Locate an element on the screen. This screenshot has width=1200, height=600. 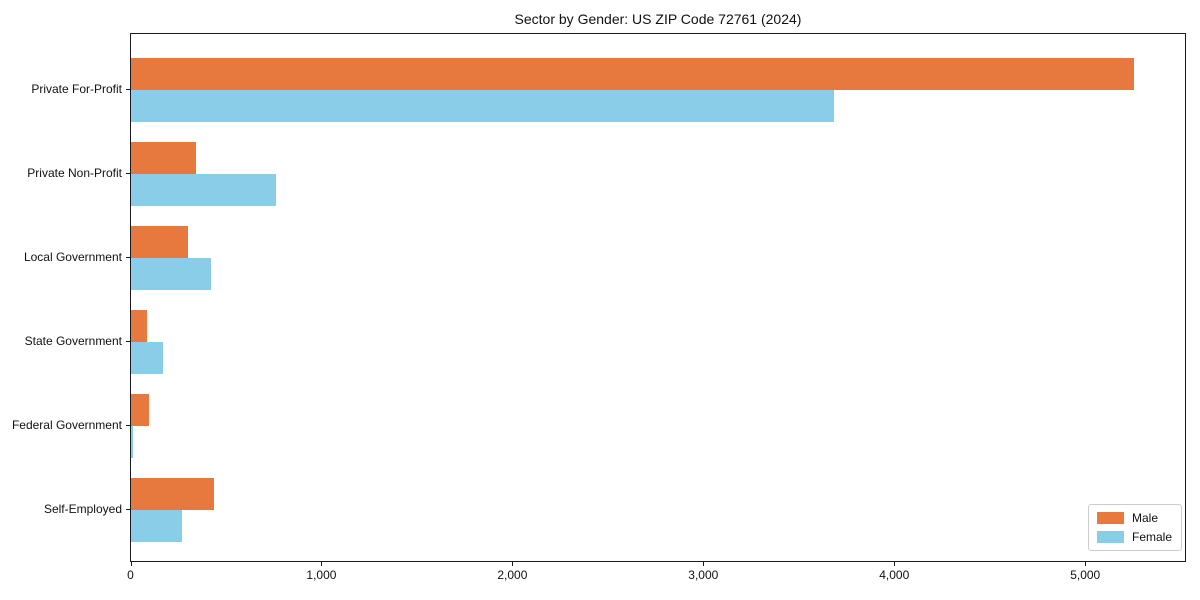
x-axis-label-5-000: 5,000 is located at coordinates (1085, 575).